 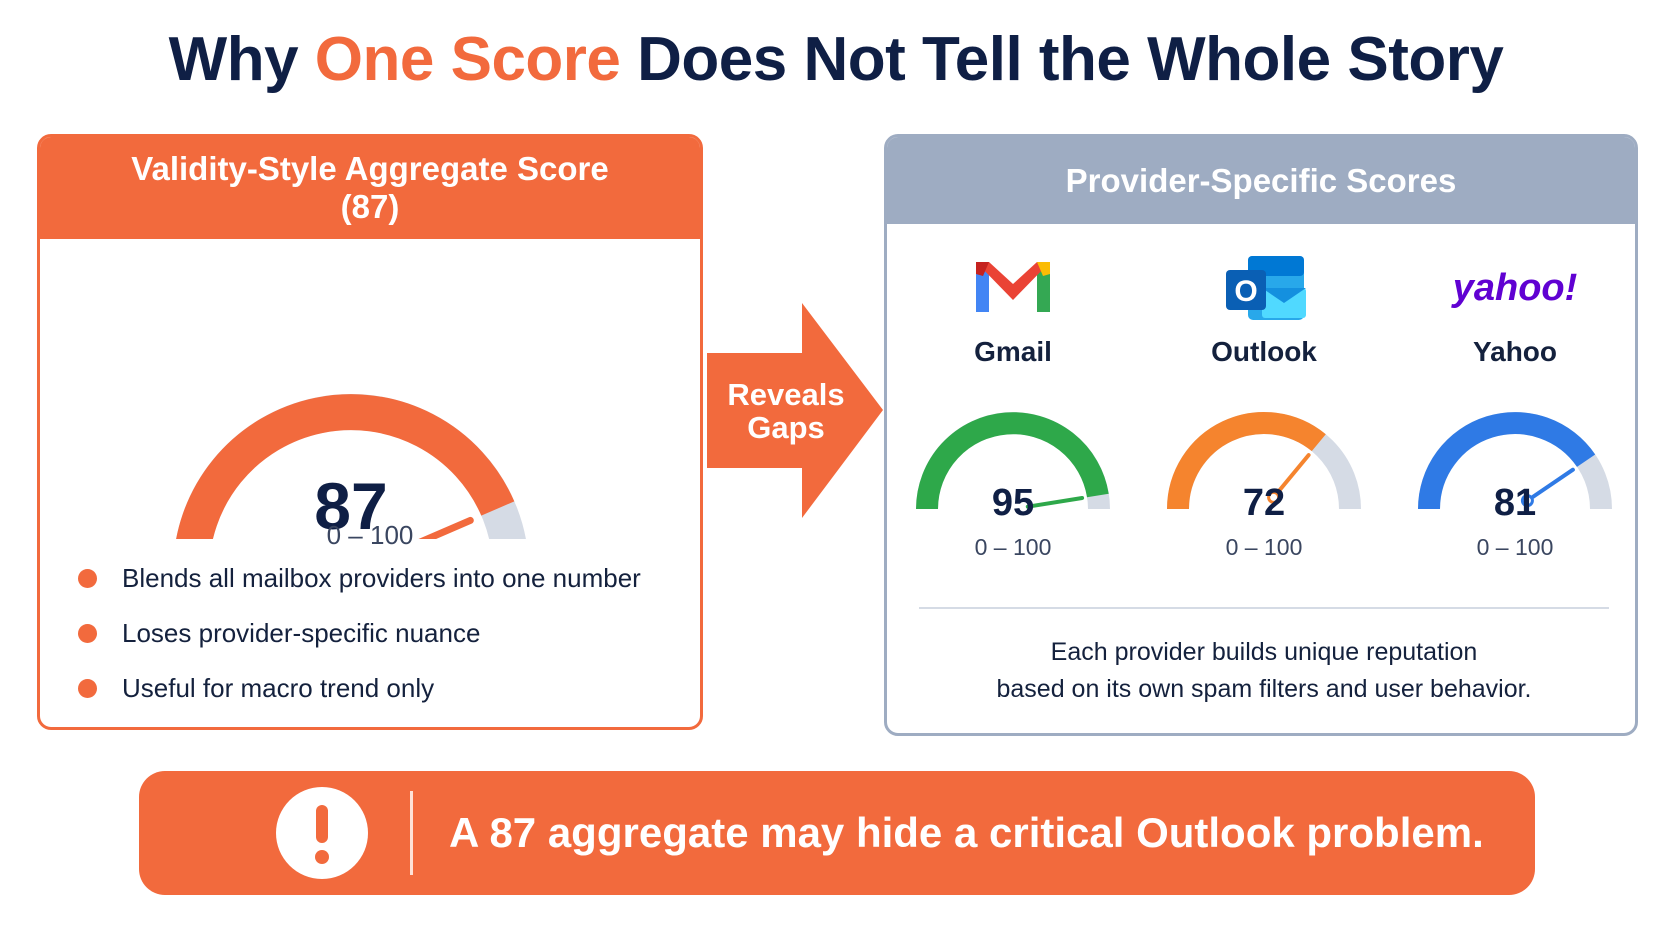 I want to click on aggregate-gauge-needle, so click(x=446, y=527).